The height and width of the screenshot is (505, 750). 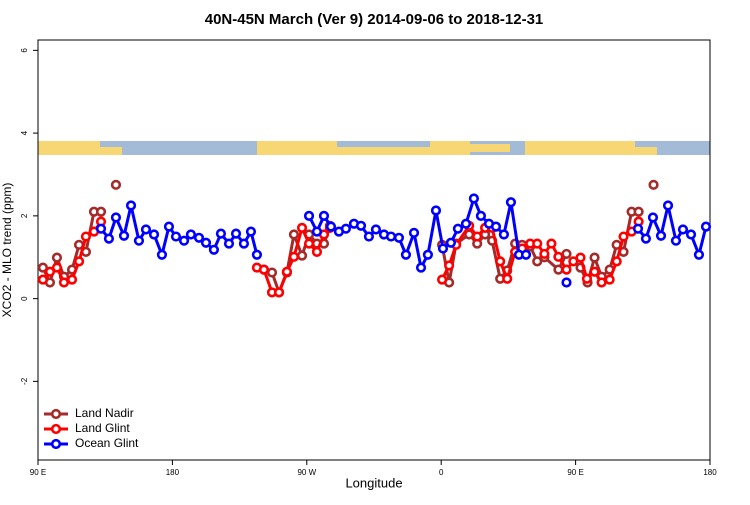 I want to click on y-tick-label: 4, so click(x=24, y=132).